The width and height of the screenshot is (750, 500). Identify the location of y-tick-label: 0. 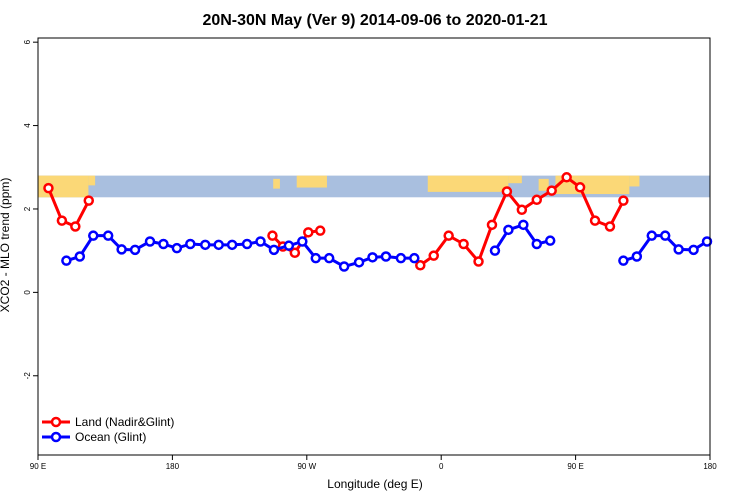
(27, 292).